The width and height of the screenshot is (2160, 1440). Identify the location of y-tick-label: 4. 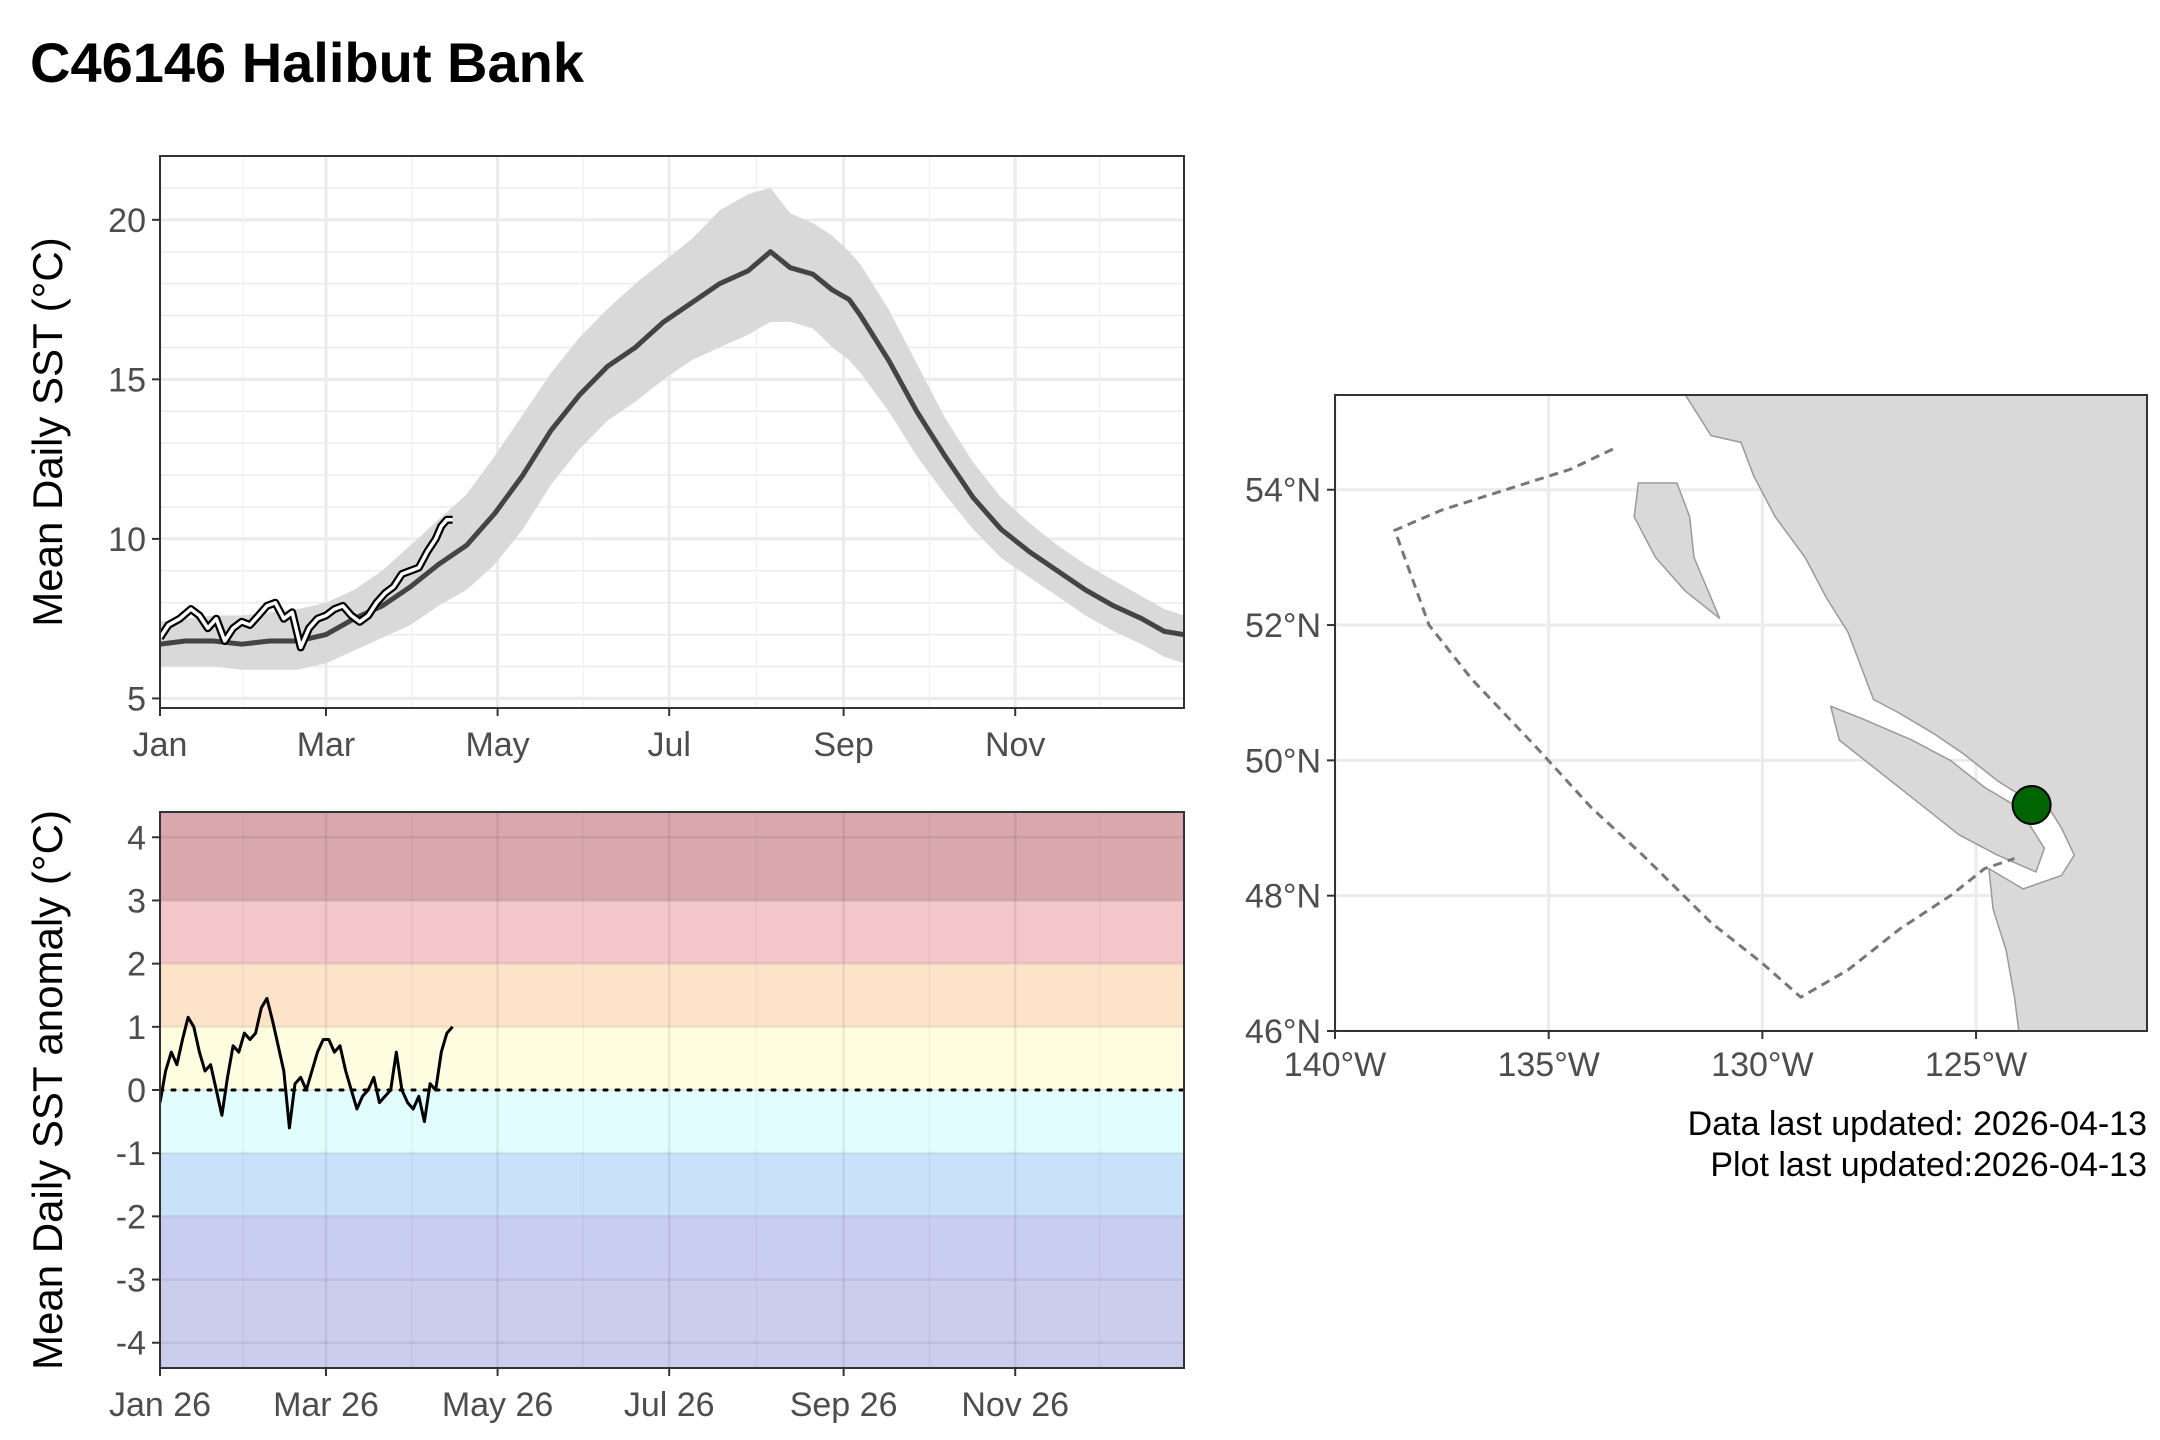
(136, 838).